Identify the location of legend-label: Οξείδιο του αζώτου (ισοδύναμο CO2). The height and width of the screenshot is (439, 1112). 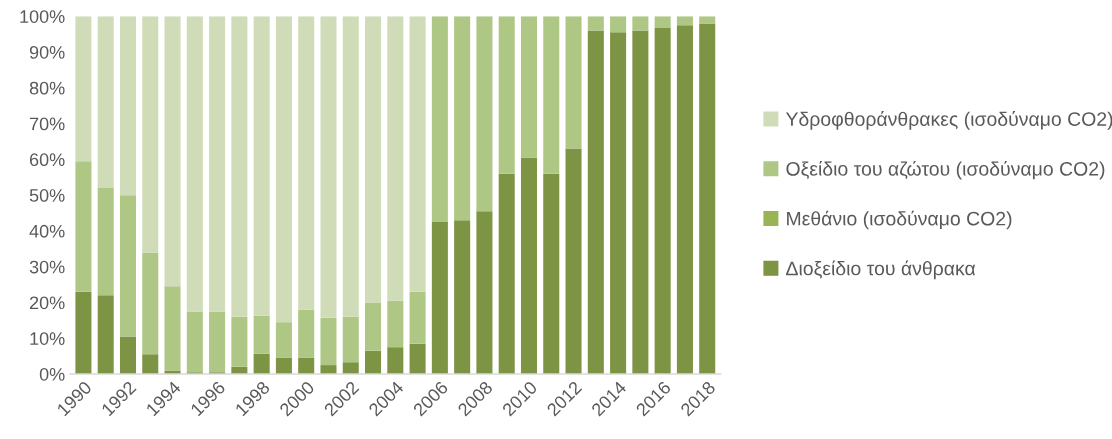
(945, 170).